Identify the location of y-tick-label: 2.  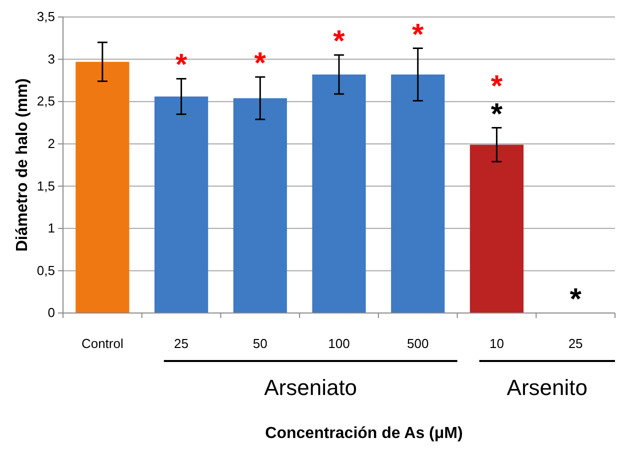
(51, 144).